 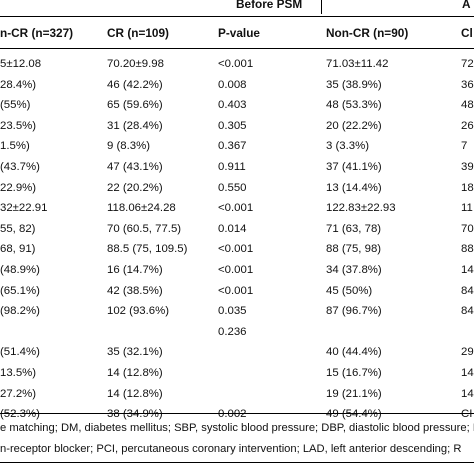 I want to click on cell-non-cr-before: 22.9%), so click(x=18, y=187).